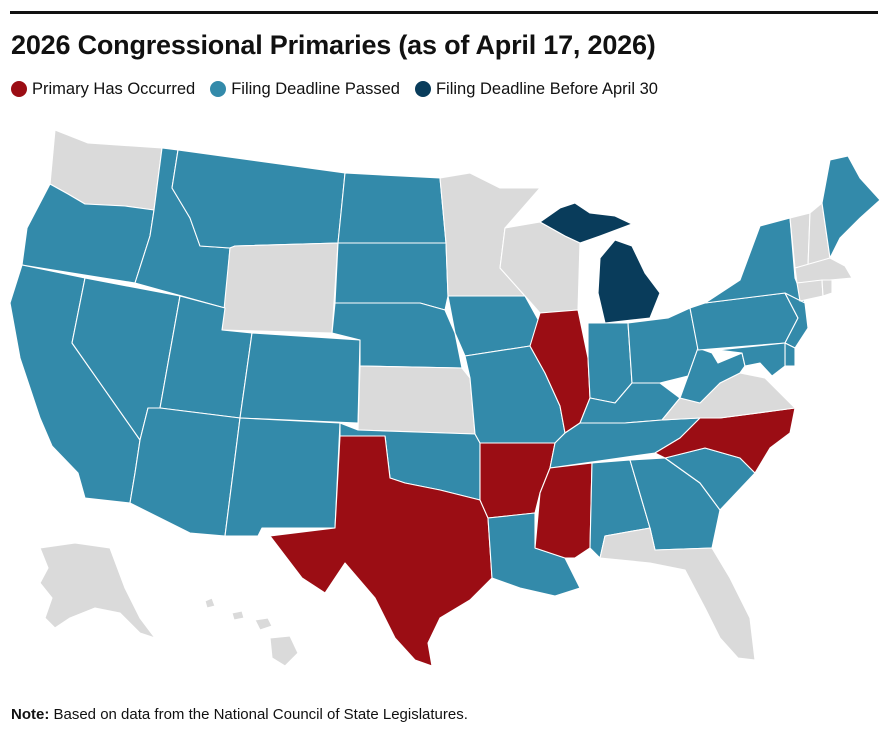 The height and width of the screenshot is (739, 889). I want to click on state-michigan-lower, so click(629, 281).